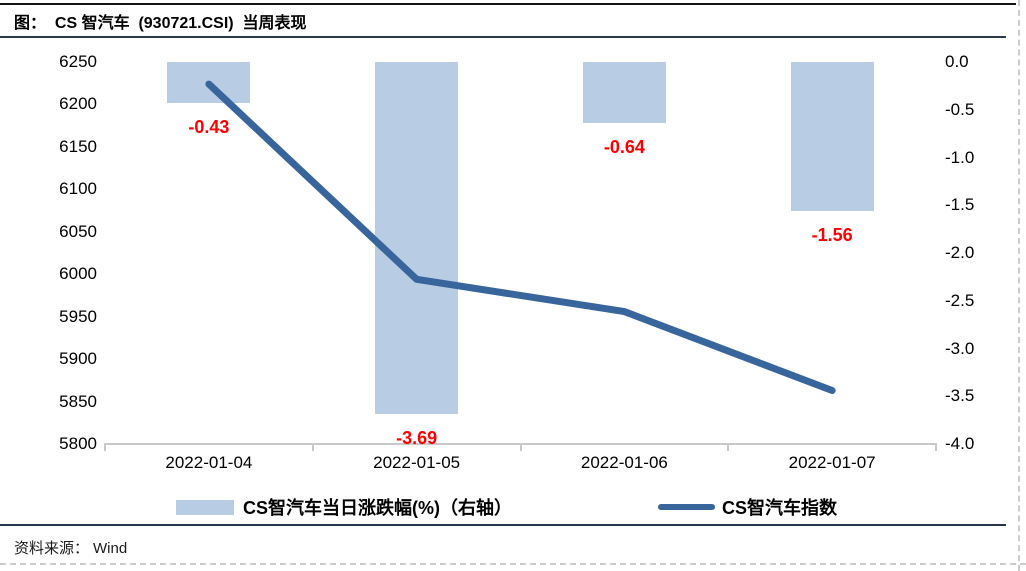 The image size is (1026, 571). What do you see at coordinates (1019, 285) in the screenshot?
I see `page-dashed-right-border` at bounding box center [1019, 285].